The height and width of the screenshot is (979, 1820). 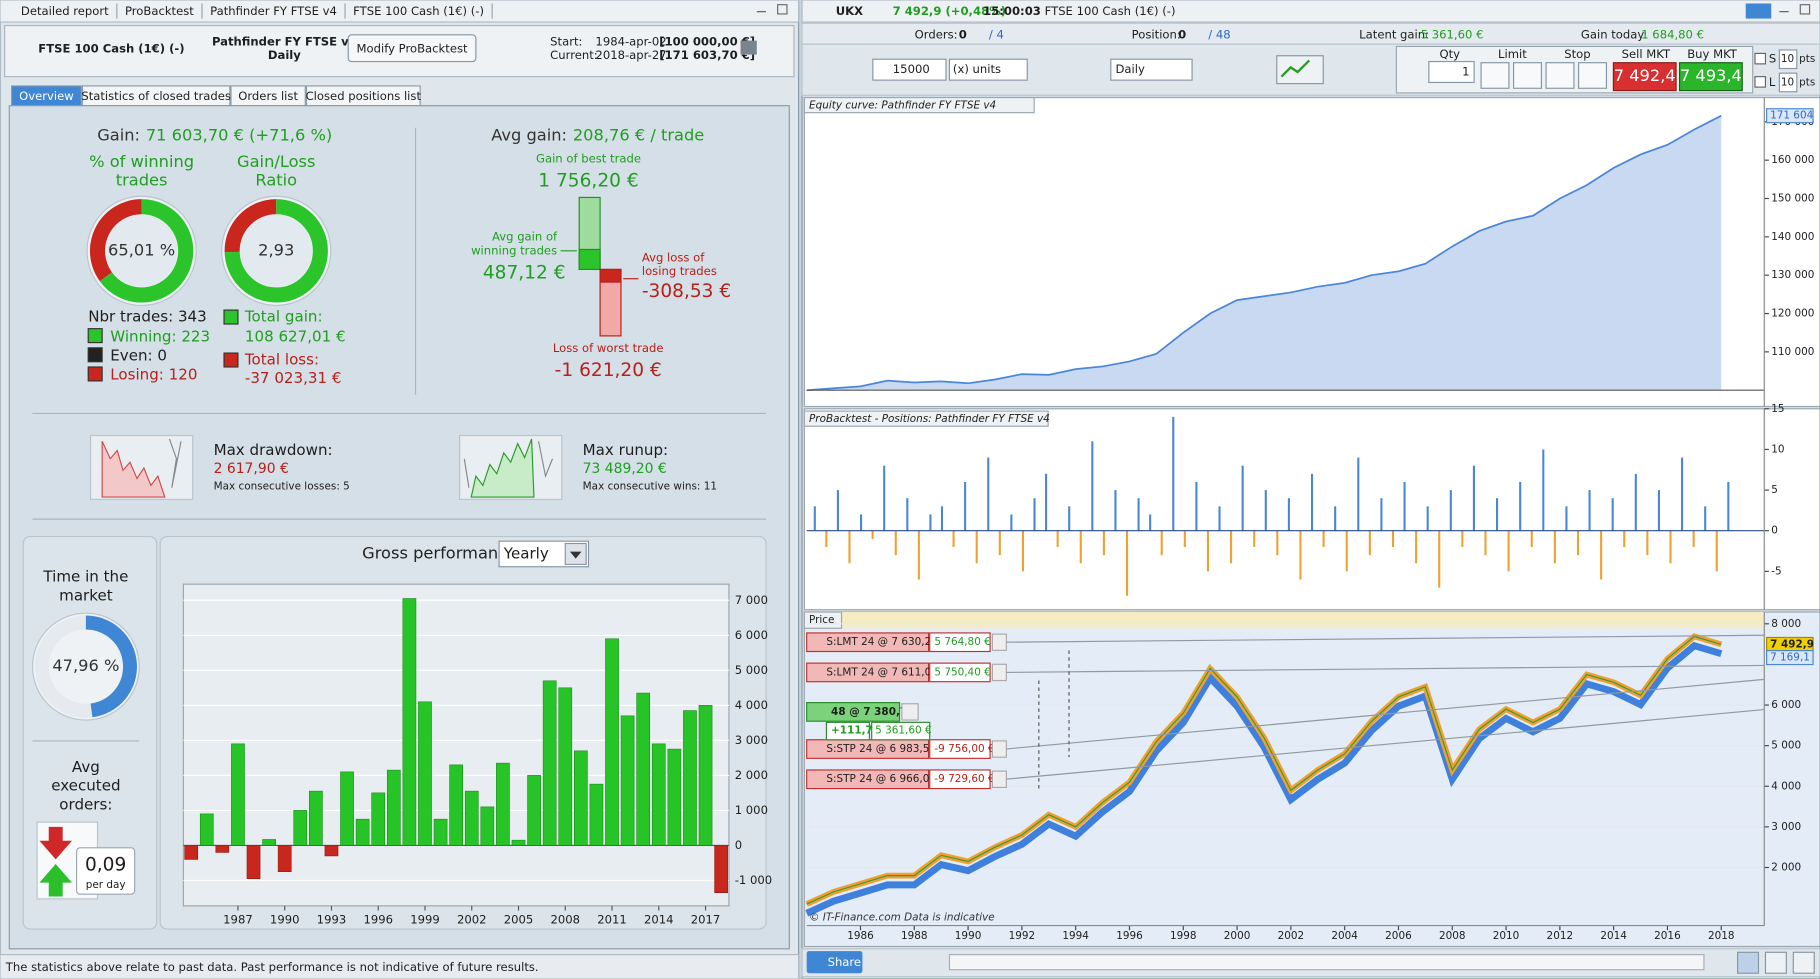 What do you see at coordinates (707, 55) in the screenshot?
I see `label: [171 603,70 €]` at bounding box center [707, 55].